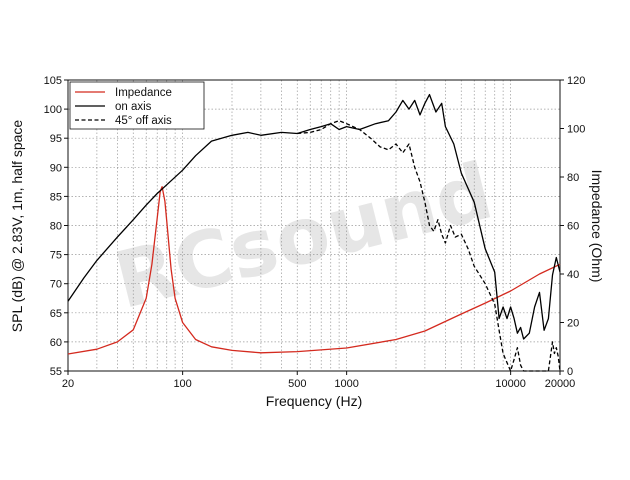 The height and width of the screenshot is (480, 630). What do you see at coordinates (133, 107) in the screenshot?
I see `legend-label-1: on axis` at bounding box center [133, 107].